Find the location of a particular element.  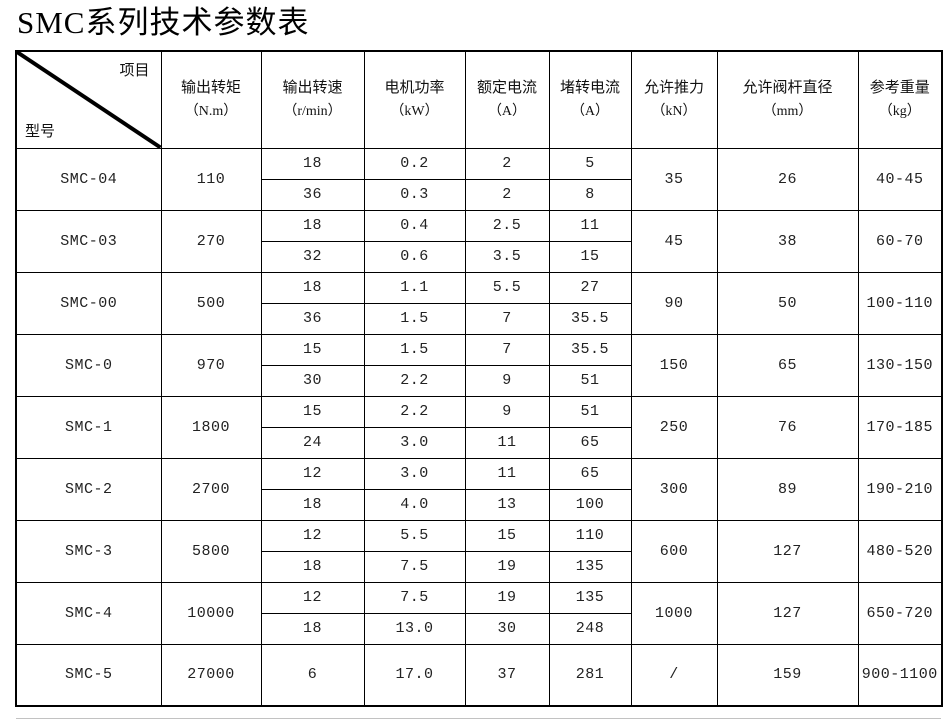

power-cell: 0.3 is located at coordinates (414, 194).